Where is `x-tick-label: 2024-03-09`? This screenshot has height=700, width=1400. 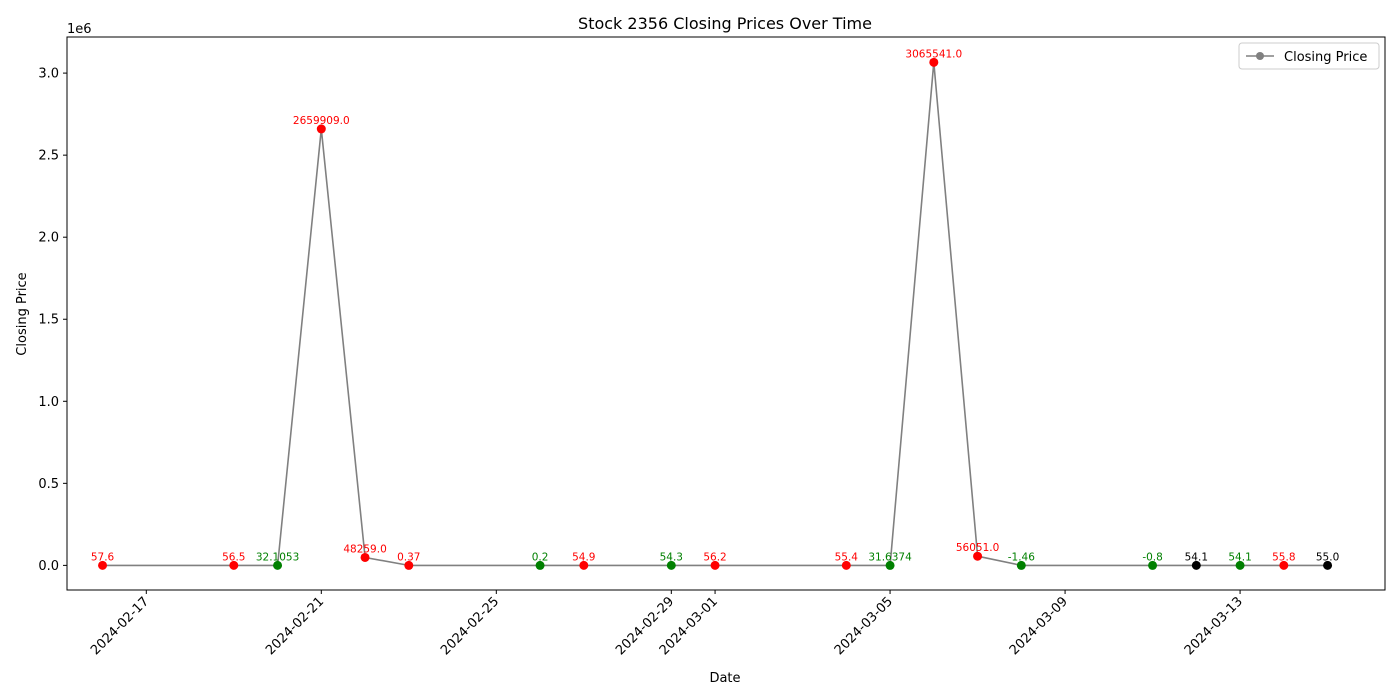
x-tick-label: 2024-03-09 is located at coordinates (1039, 626).